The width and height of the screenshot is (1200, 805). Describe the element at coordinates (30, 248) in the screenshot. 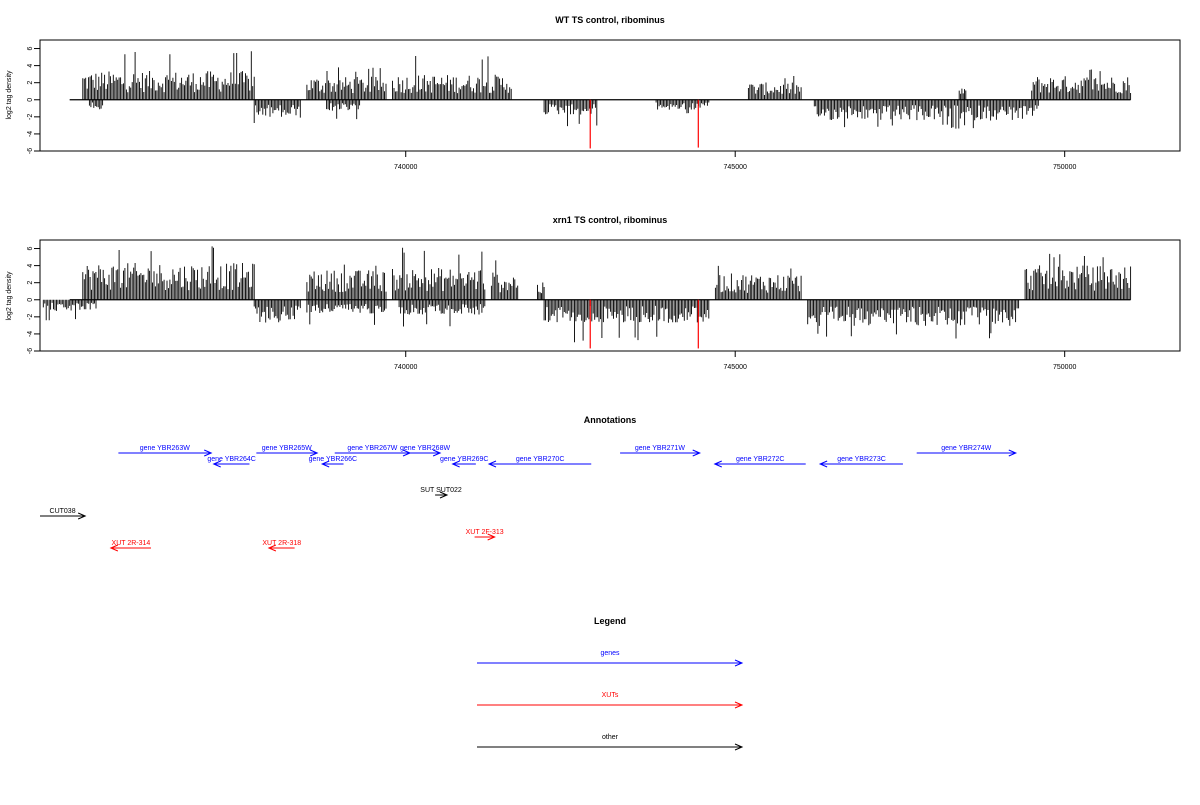

I see `y-tick-label: 6` at that location.